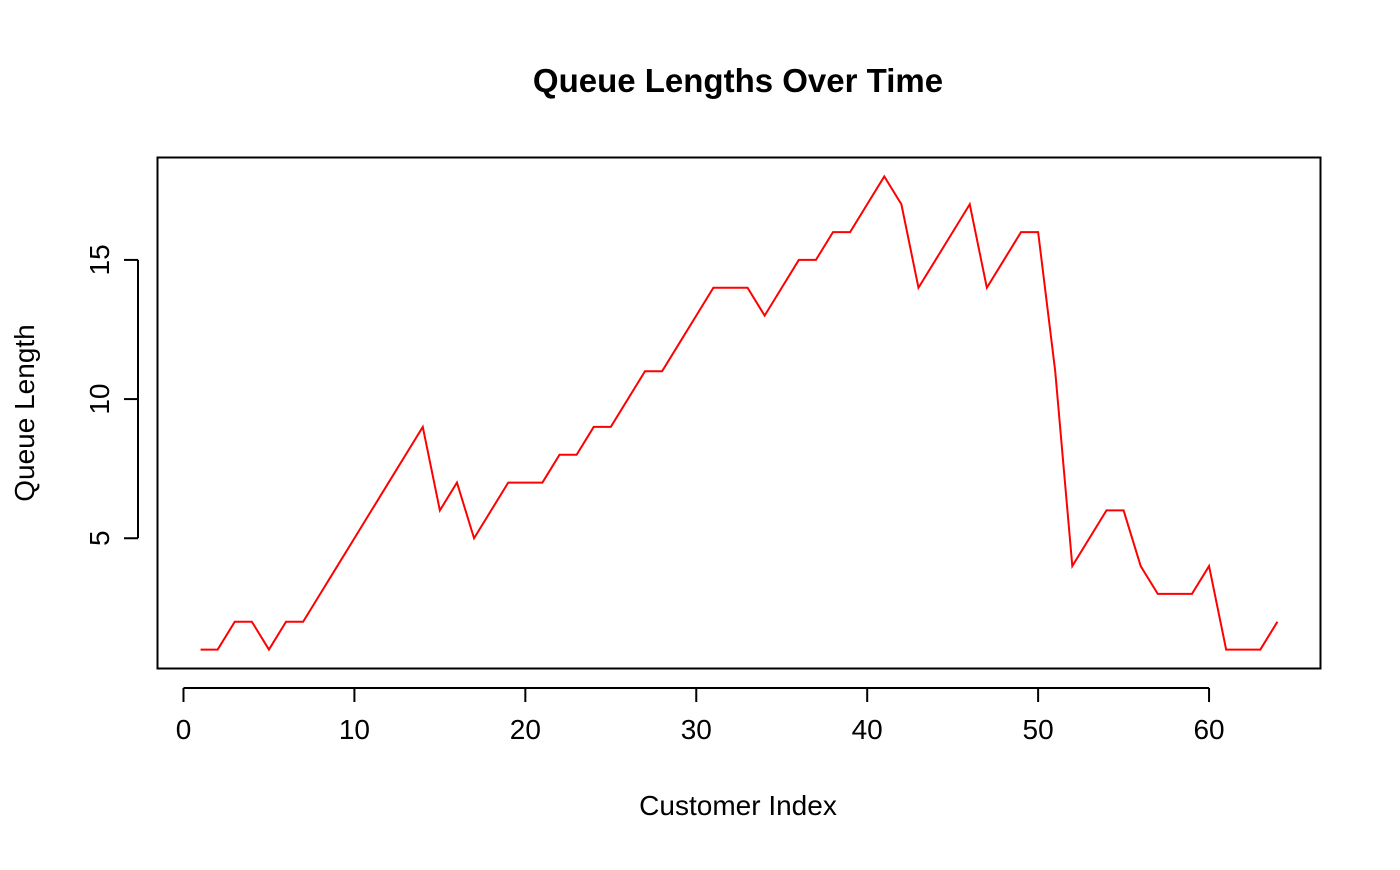  I want to click on chart-title: Queue Lengths Over Time, so click(738, 80).